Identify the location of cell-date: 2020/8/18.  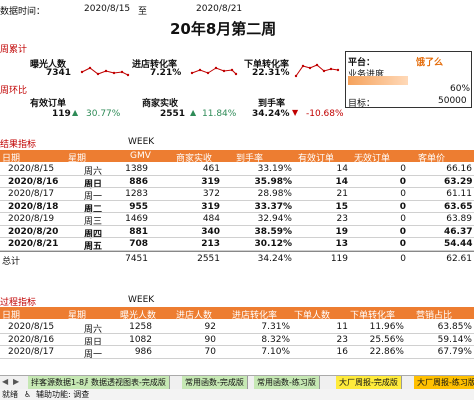
(33, 206).